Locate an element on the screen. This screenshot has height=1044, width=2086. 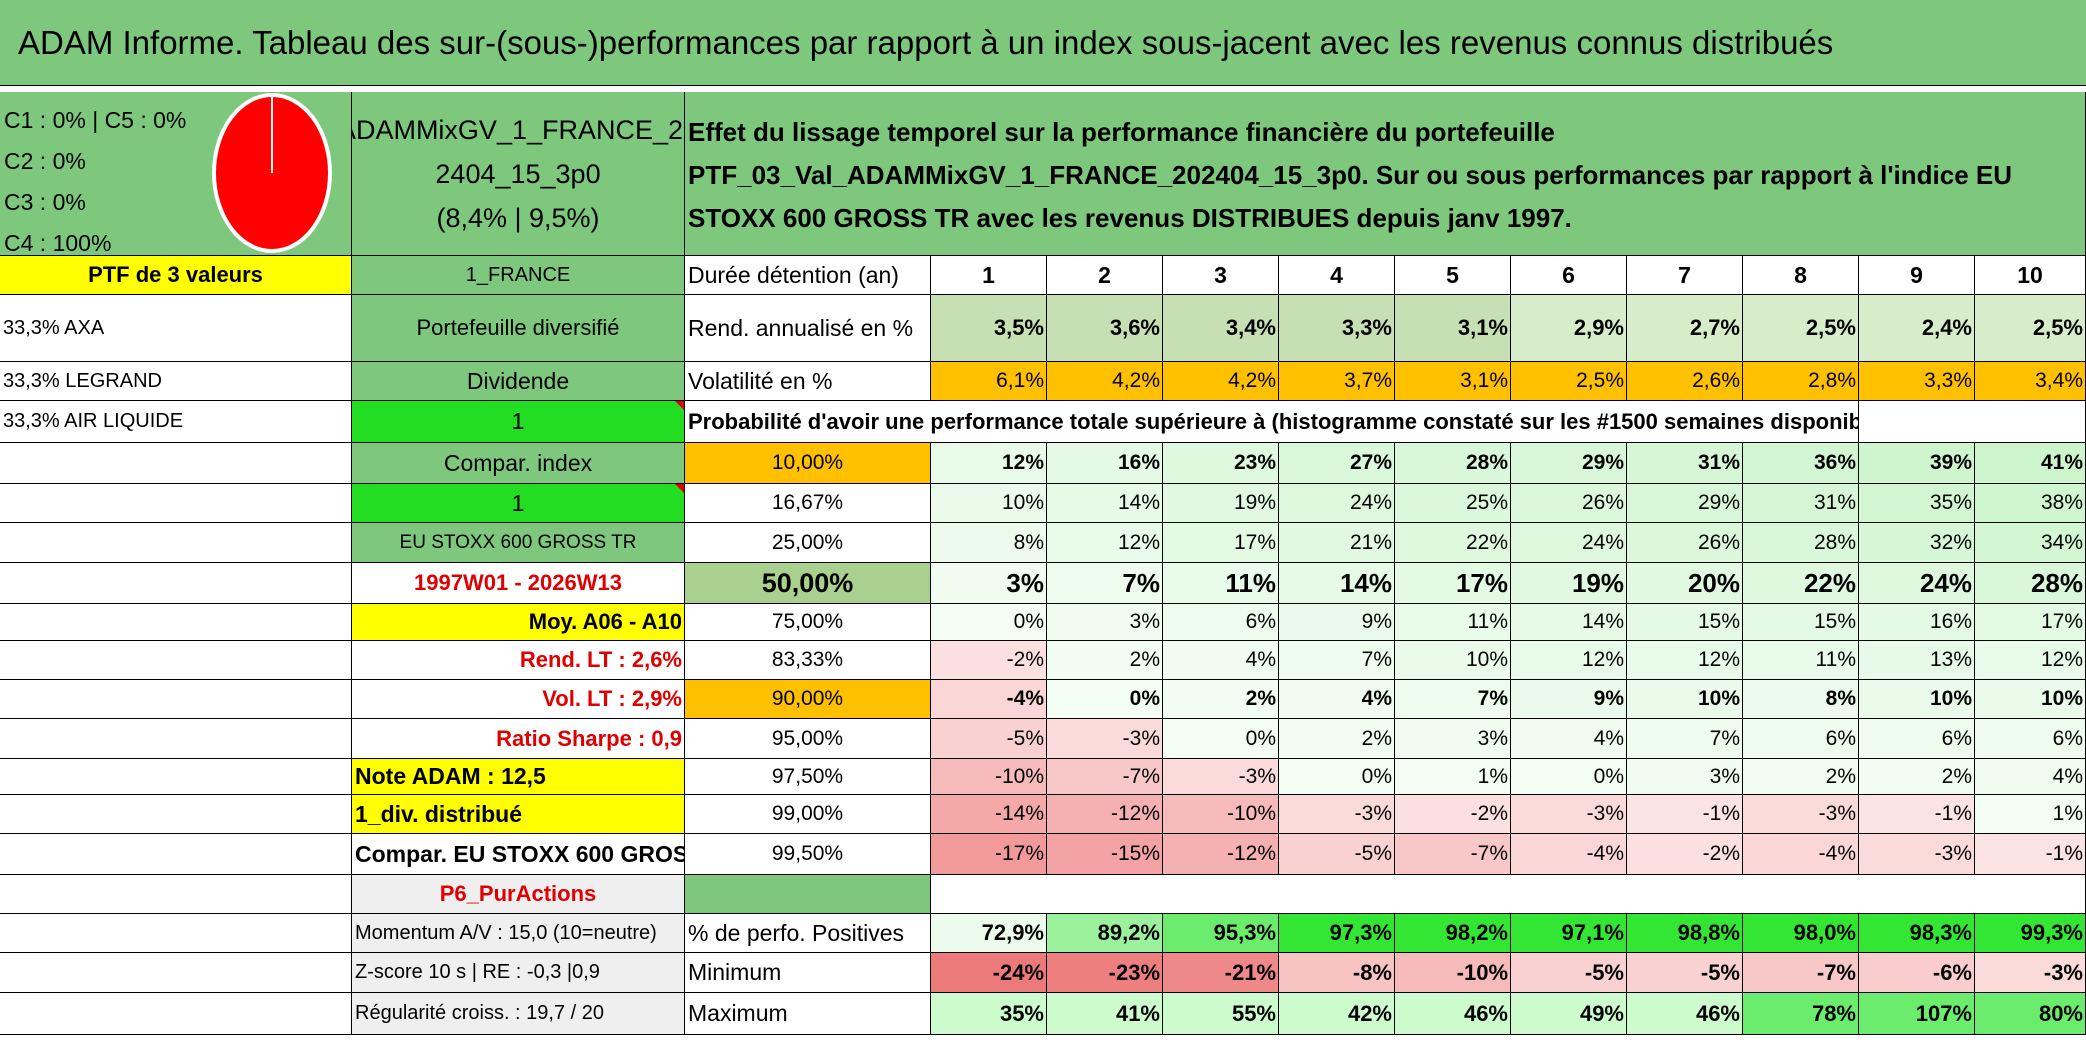
prob-value: 21% is located at coordinates (1337, 543).